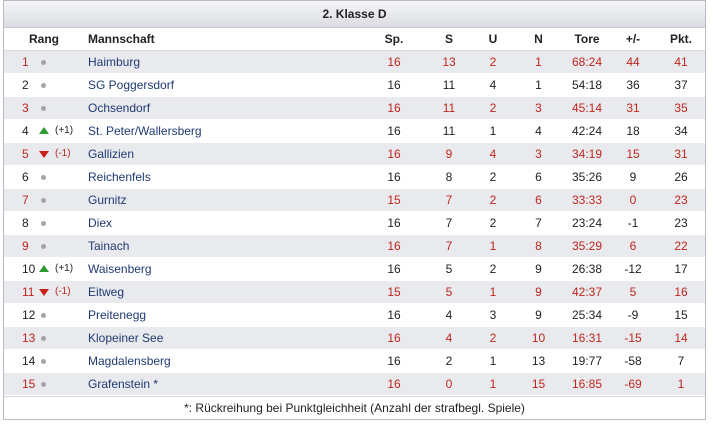  I want to click on rank-number: 2, so click(25, 85).